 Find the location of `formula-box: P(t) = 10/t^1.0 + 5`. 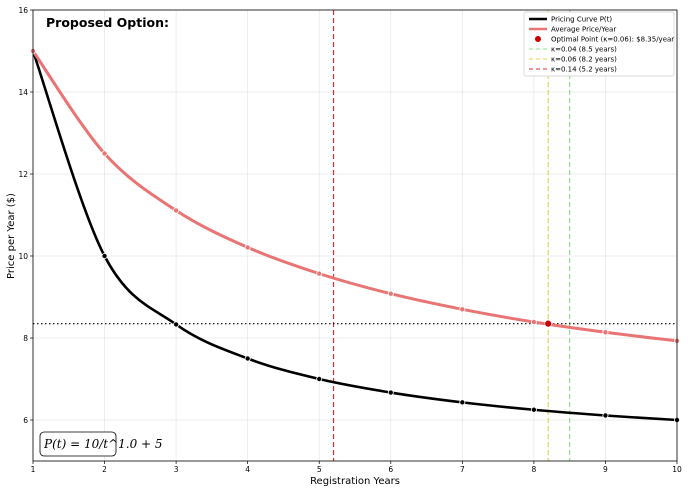

formula-box: P(t) = 10/t^1.0 + 5 is located at coordinates (101, 444).